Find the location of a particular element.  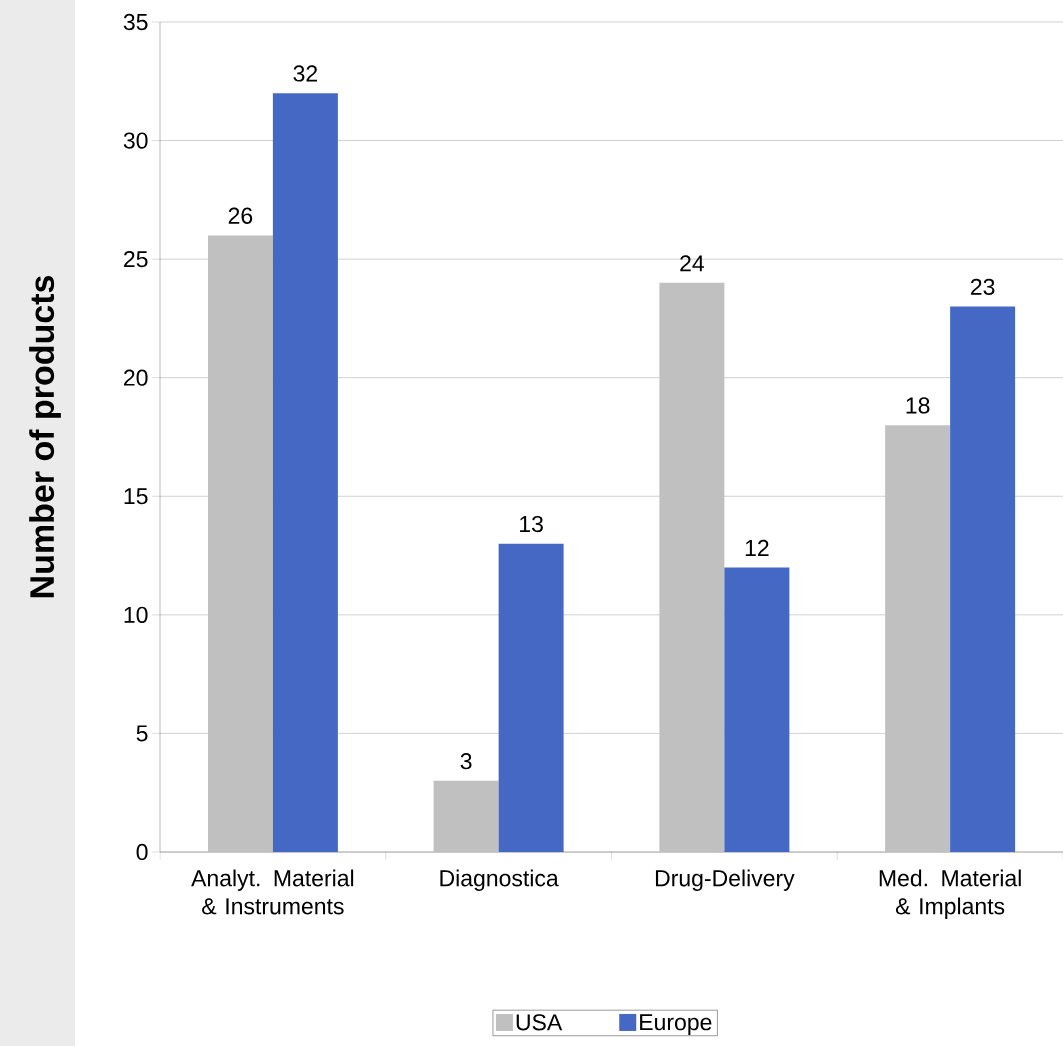

data-label: 26 is located at coordinates (240, 215).